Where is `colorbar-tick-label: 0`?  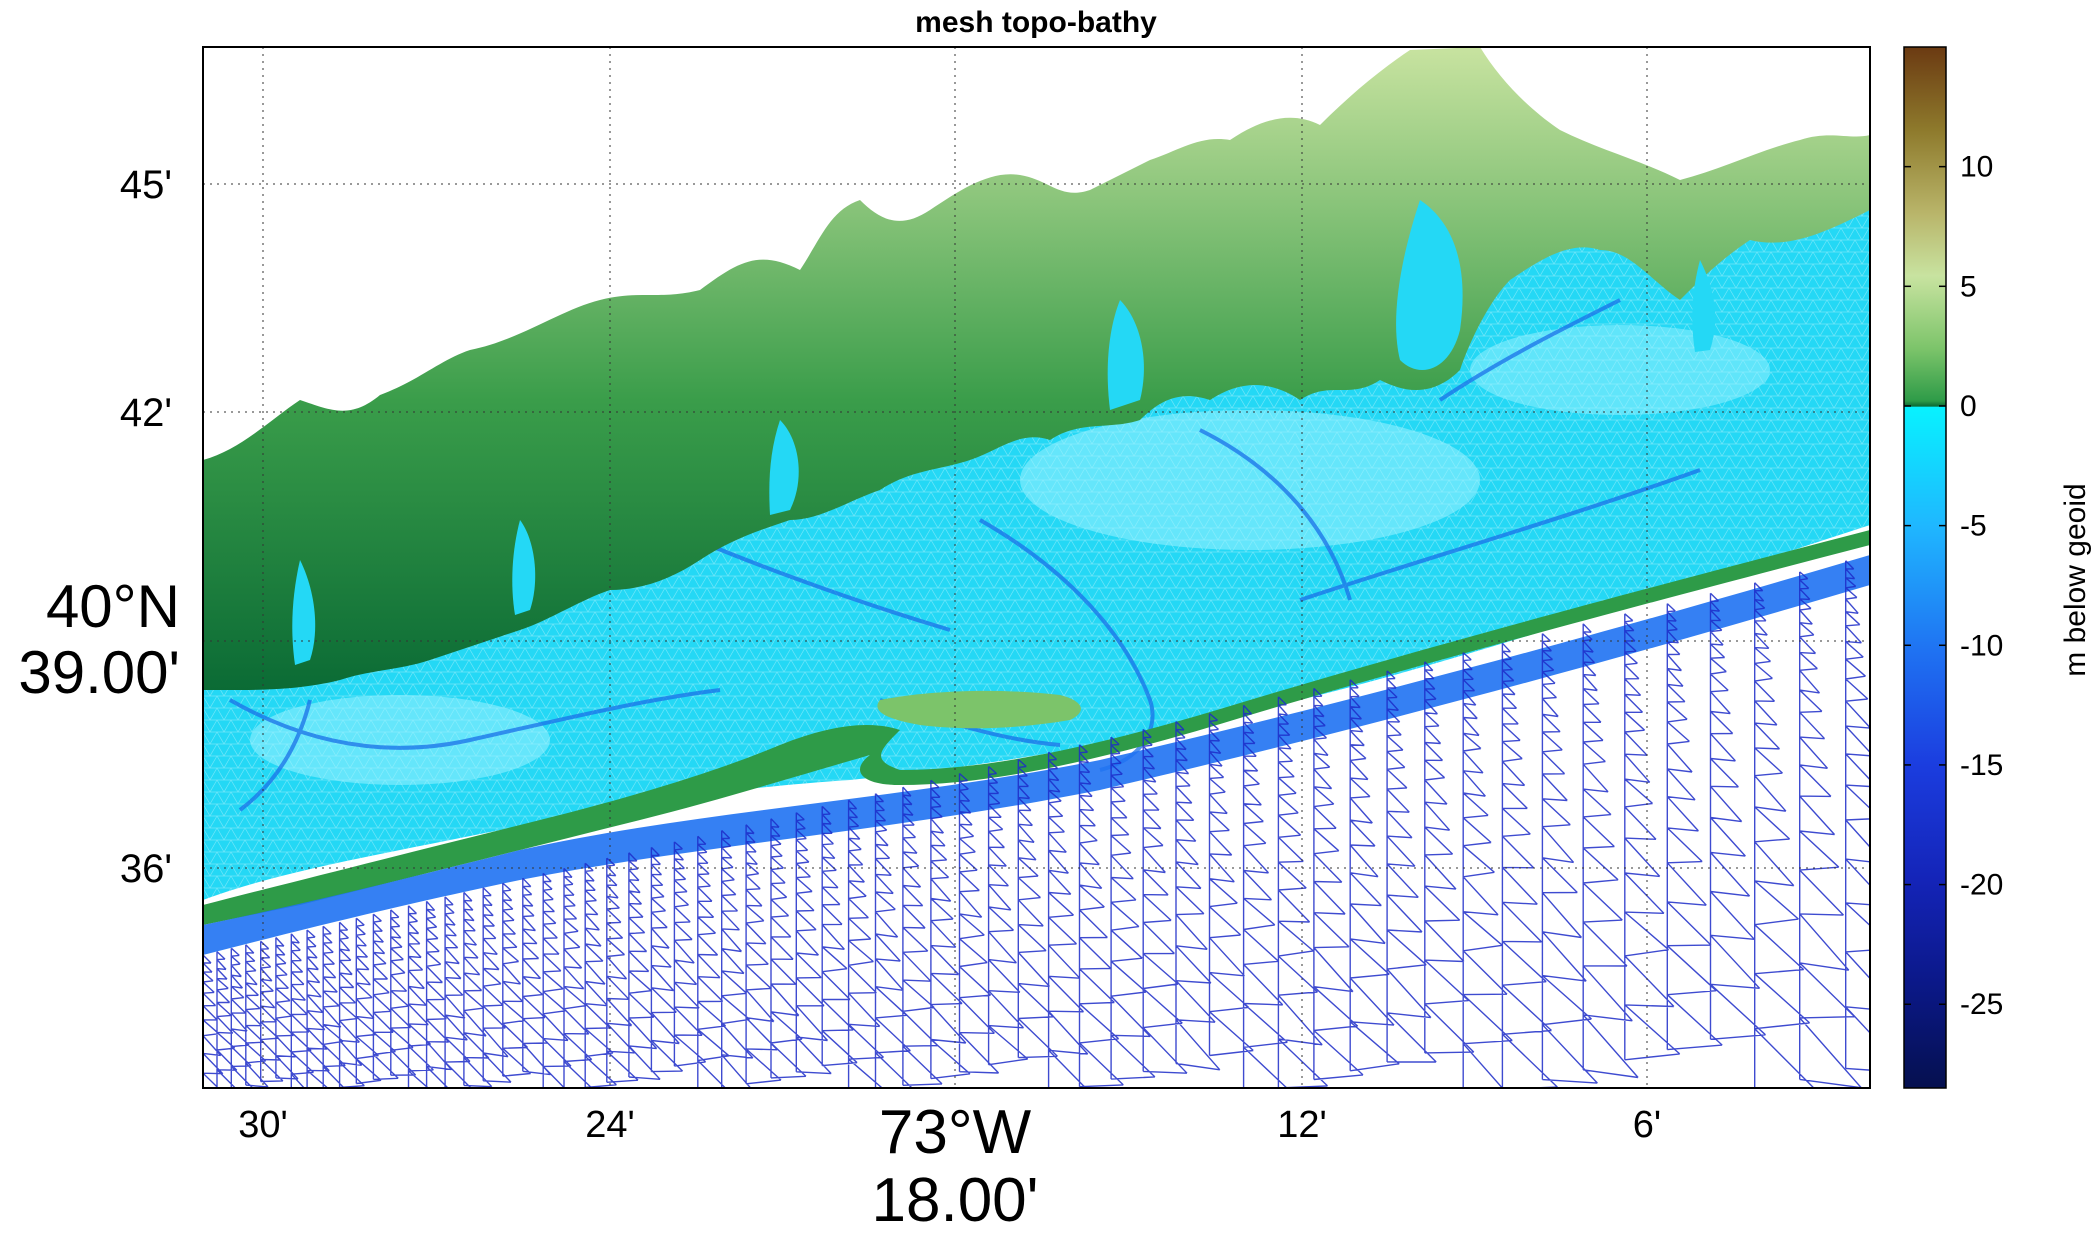 colorbar-tick-label: 0 is located at coordinates (1968, 406).